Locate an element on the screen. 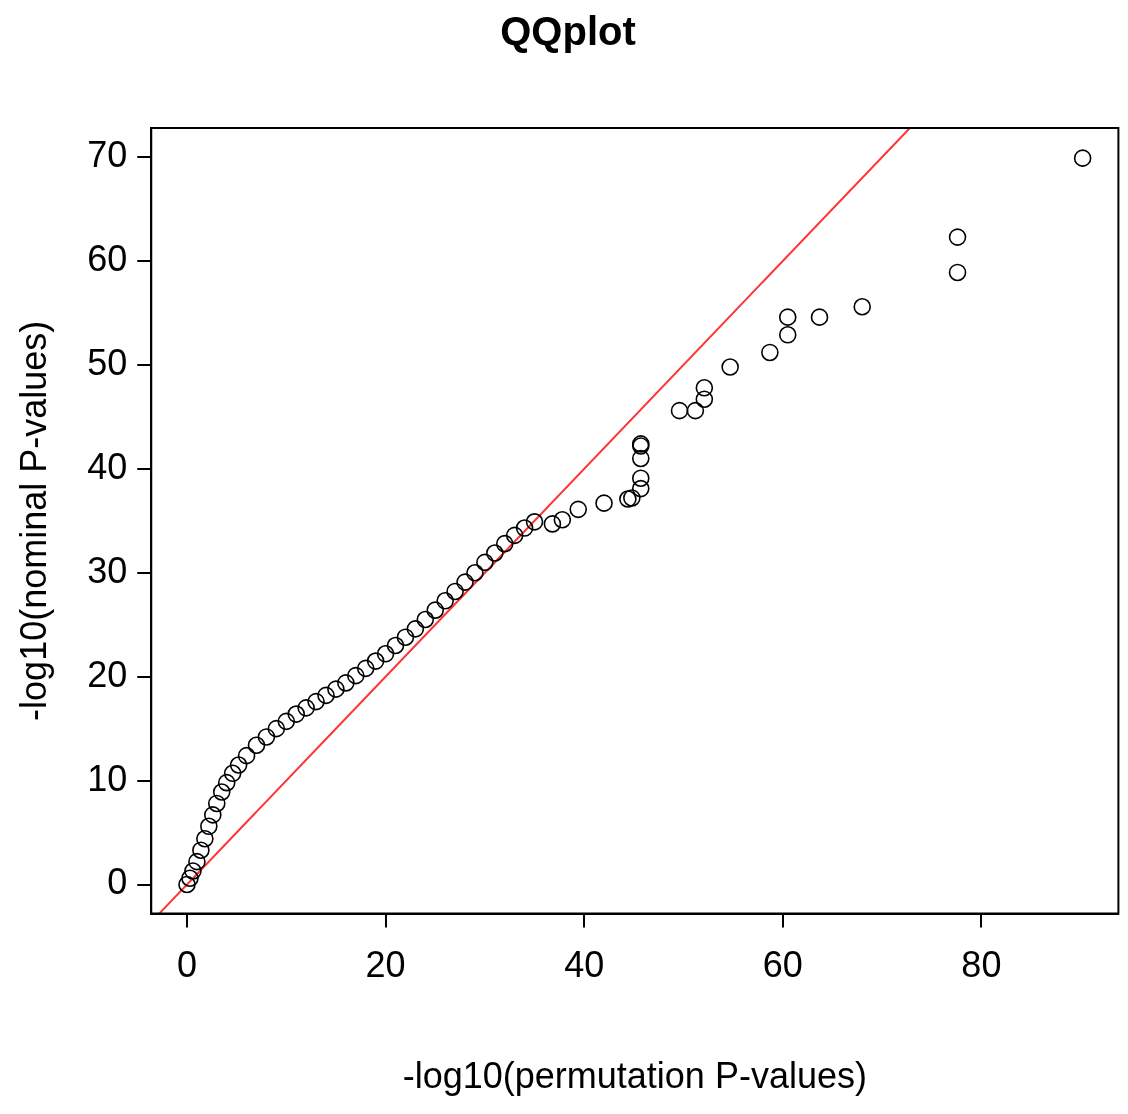 The image size is (1128, 1114). y-tick-label: 70 is located at coordinates (107, 155).